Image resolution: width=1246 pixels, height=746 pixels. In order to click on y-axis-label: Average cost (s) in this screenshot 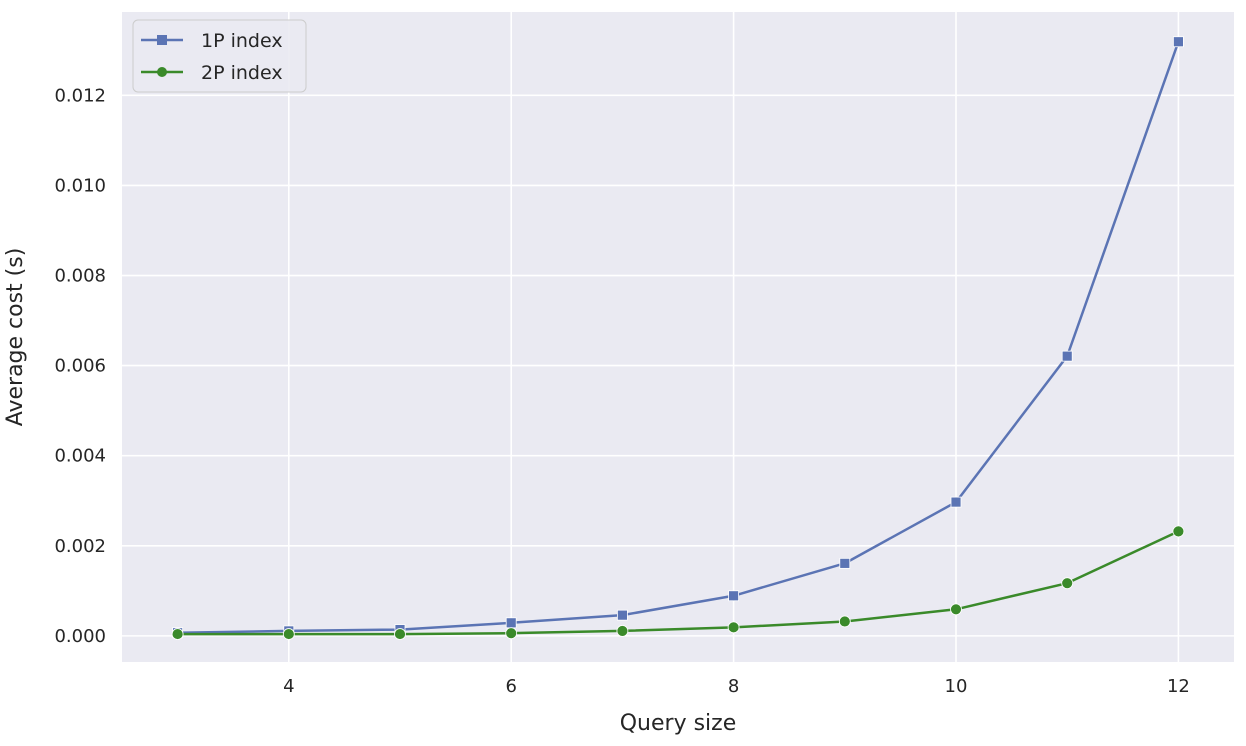, I will do `click(15, 337)`.